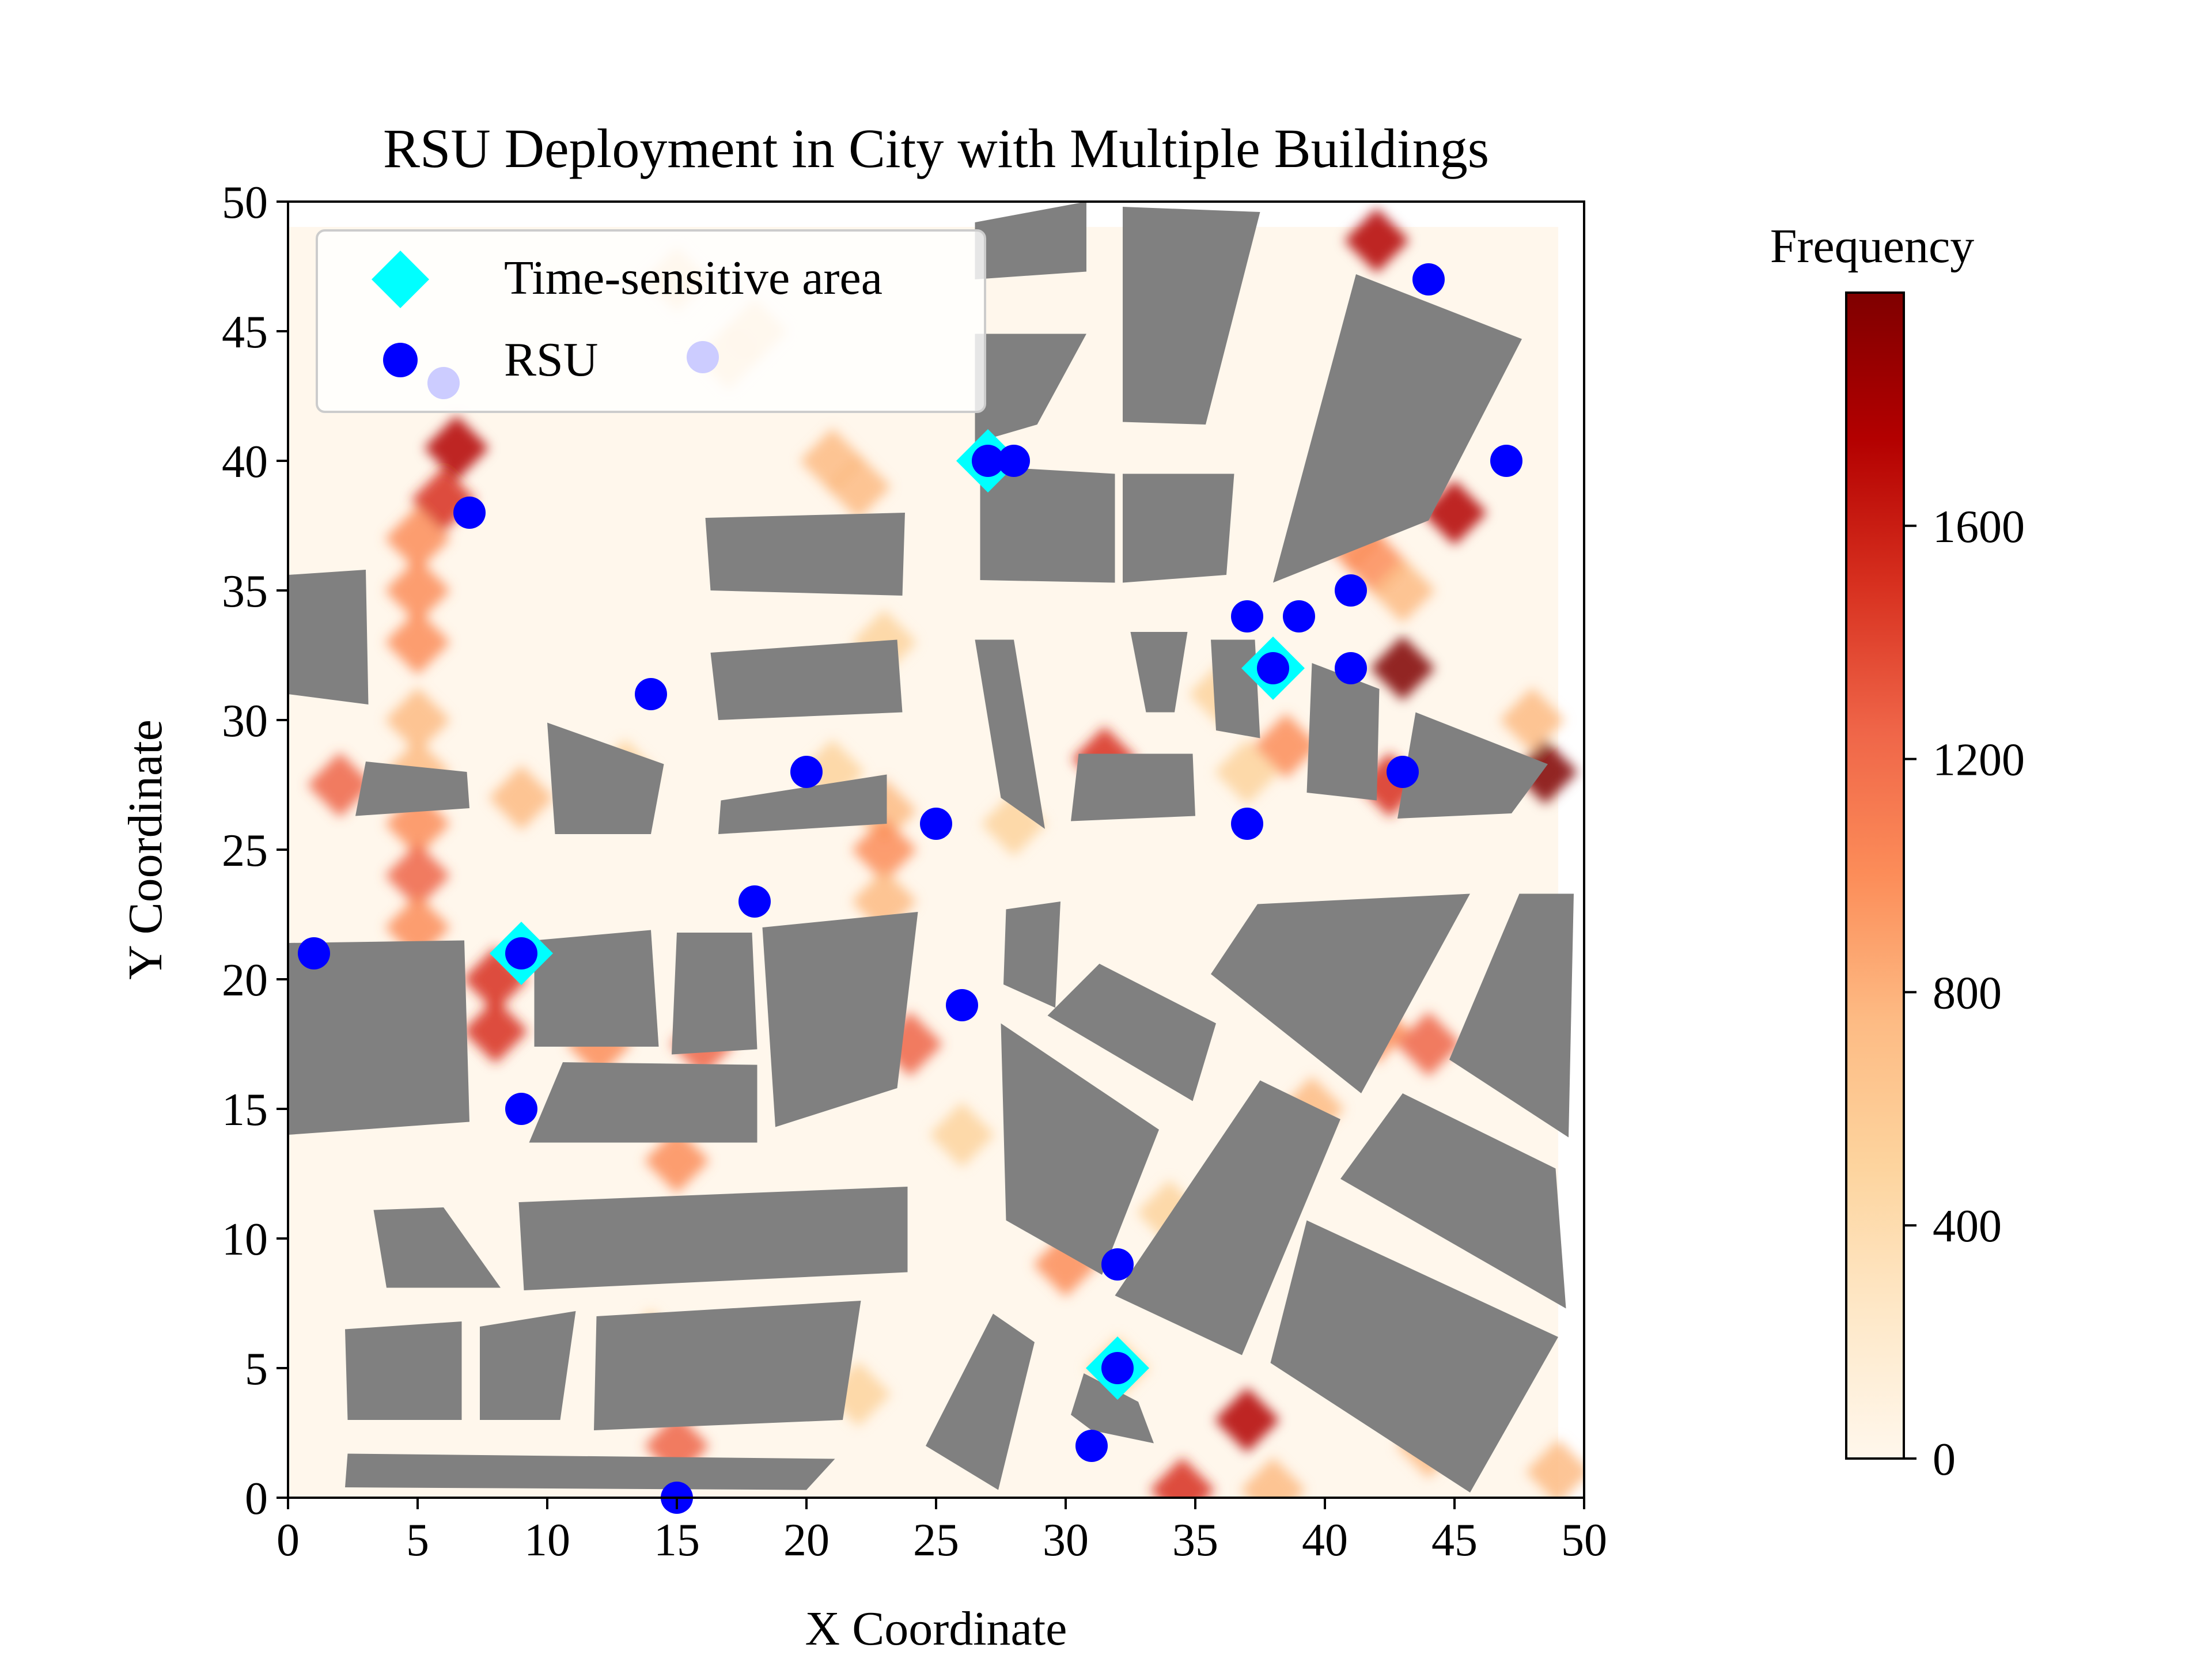 This screenshot has height=1659, width=2212. What do you see at coordinates (693, 278) in the screenshot?
I see `legend-label-time-sensitive: Time-sensitive area` at bounding box center [693, 278].